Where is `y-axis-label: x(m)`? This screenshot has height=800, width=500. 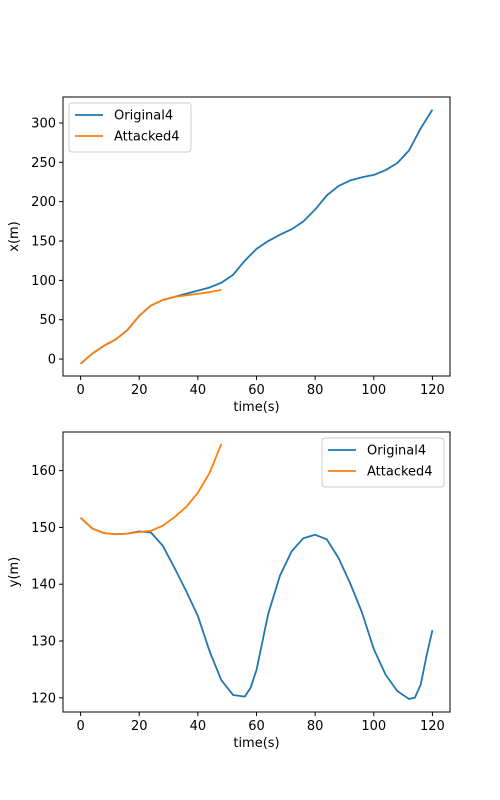
y-axis-label: x(m) is located at coordinates (14, 236).